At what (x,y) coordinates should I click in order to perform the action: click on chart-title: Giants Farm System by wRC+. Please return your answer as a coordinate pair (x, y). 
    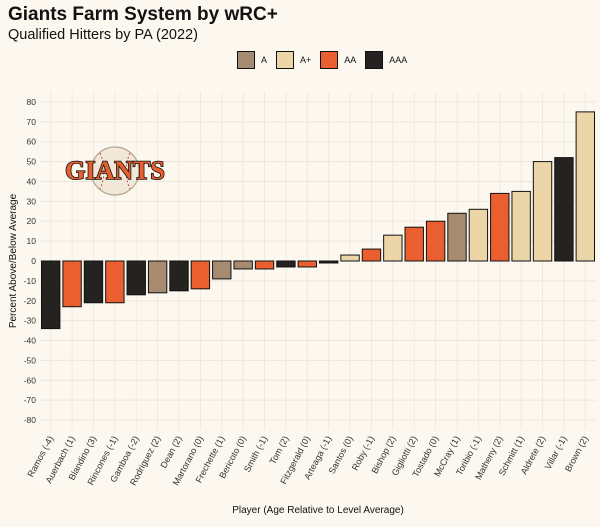
    Looking at the image, I should click on (143, 14).